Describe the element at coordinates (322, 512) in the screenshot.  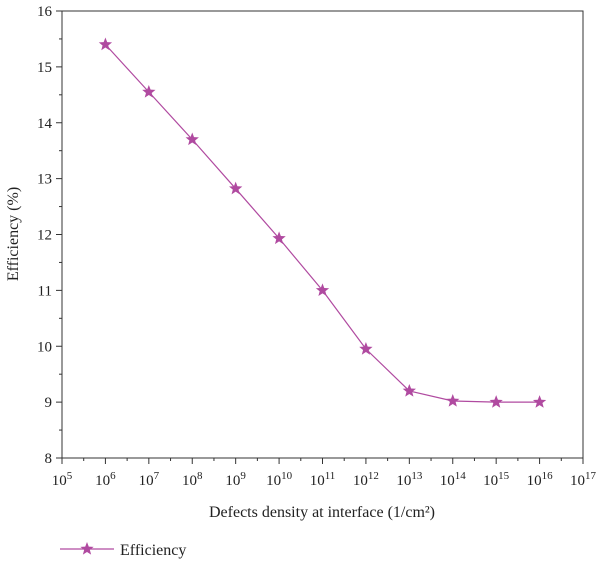
I see `x-axis-title: Defects density at interface (1/cm²)` at that location.